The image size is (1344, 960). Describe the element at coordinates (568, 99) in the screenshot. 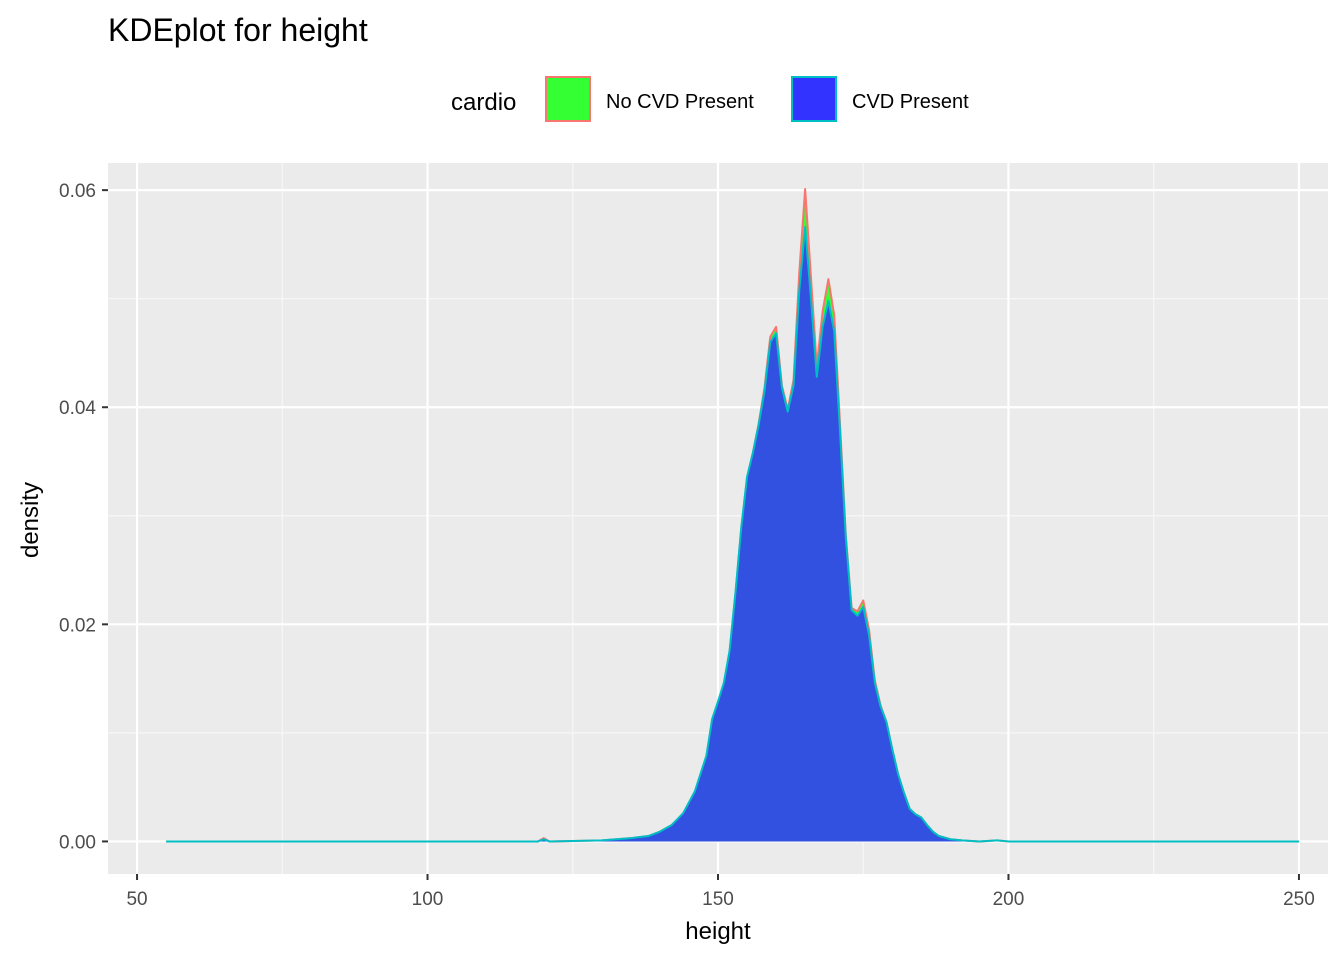

I see `legend-key-no-cvd` at that location.